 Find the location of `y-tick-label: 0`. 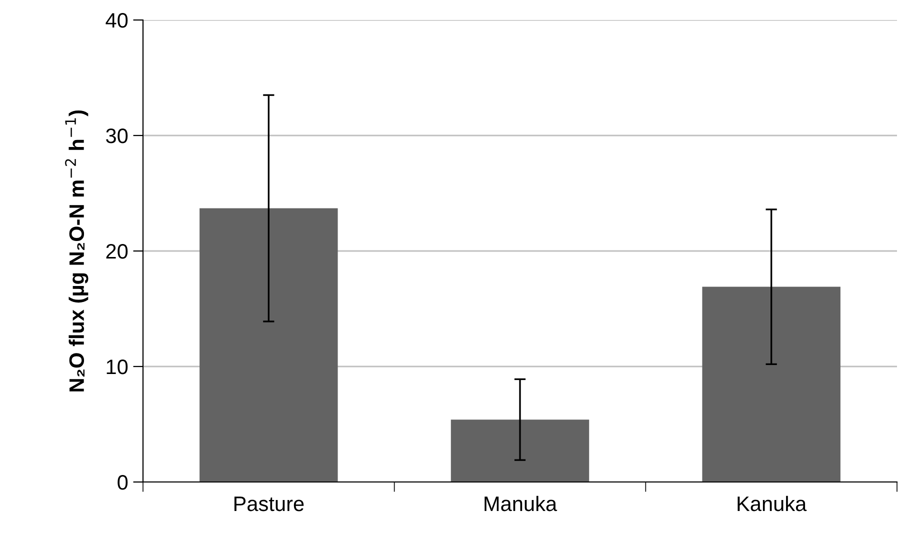

y-tick-label: 0 is located at coordinates (123, 482).